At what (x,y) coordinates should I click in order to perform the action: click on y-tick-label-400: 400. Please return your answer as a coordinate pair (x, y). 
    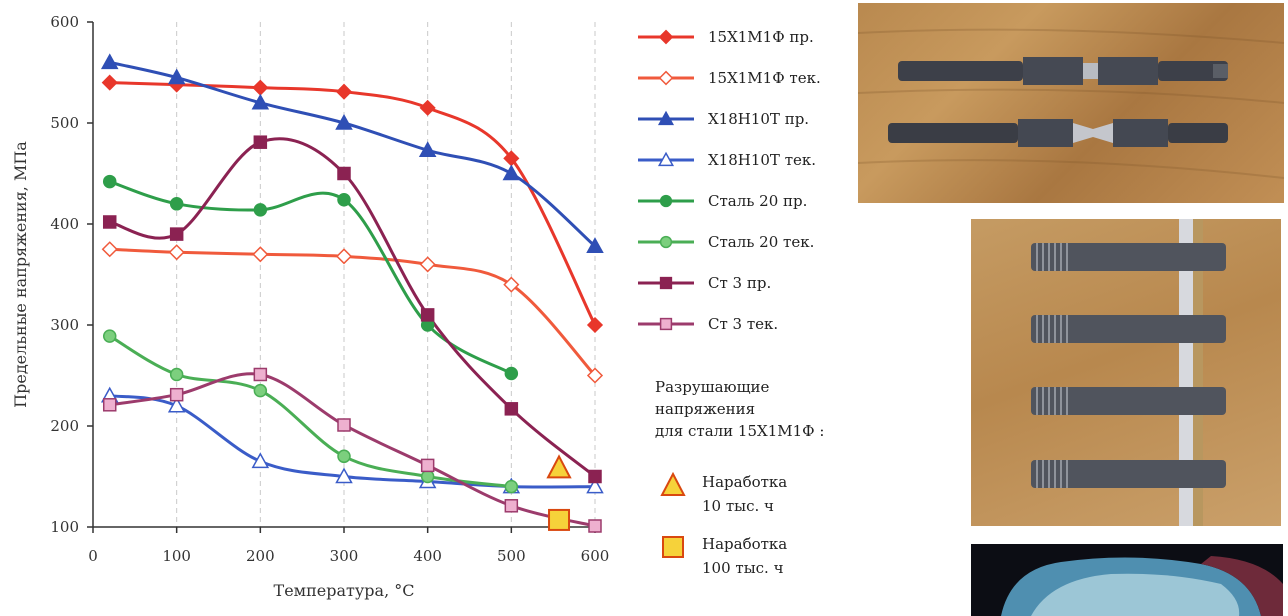
    Looking at the image, I should click on (64, 224).